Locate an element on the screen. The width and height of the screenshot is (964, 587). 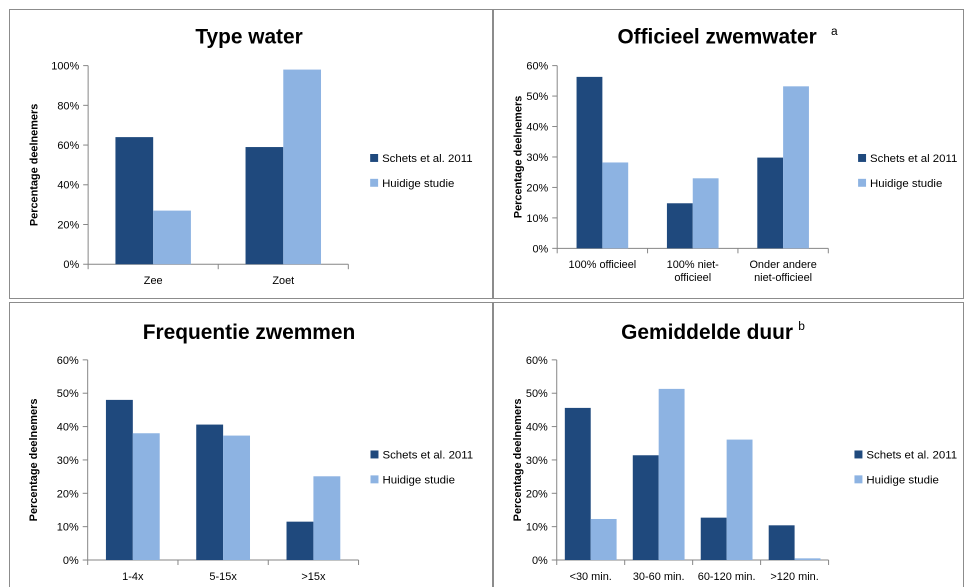
chart-title: Officieel zwemwater is located at coordinates (716, 37).